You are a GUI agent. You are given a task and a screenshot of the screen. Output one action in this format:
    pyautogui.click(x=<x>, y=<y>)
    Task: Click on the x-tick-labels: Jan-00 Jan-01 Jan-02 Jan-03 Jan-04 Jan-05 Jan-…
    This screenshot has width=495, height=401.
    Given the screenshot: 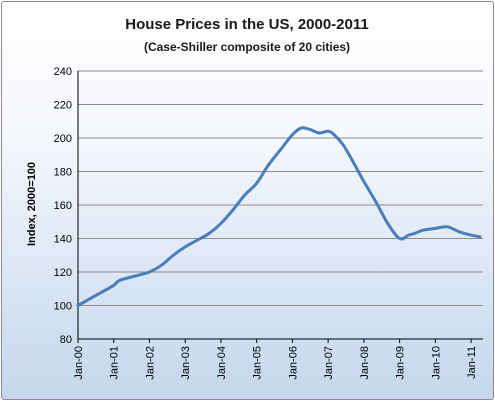 What is the action you would take?
    pyautogui.click(x=275, y=363)
    